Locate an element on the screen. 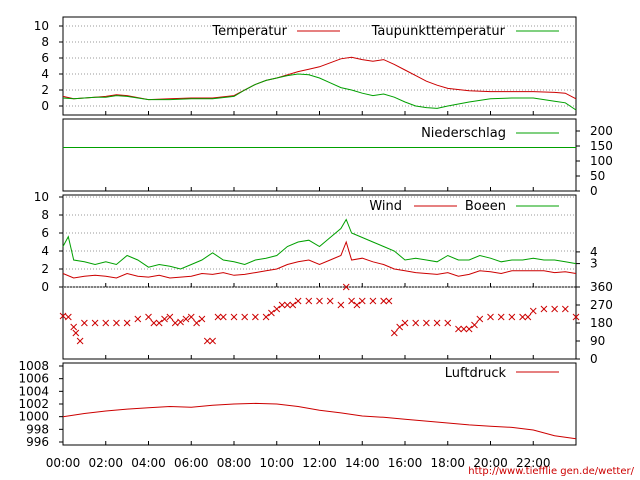 The width and height of the screenshot is (640, 480). x-tick-label: 02:00 is located at coordinates (105, 463).